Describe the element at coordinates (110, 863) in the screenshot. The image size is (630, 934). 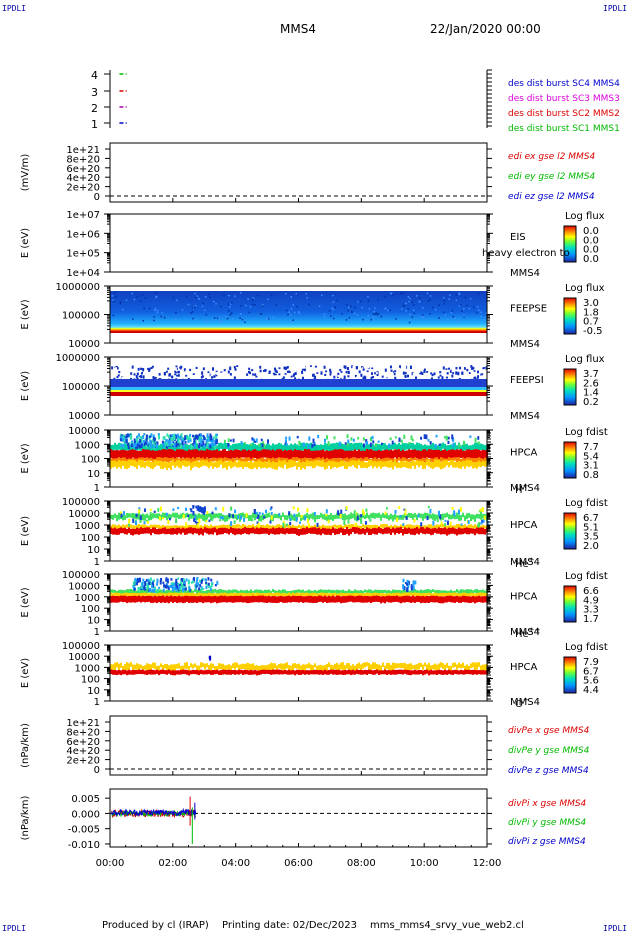
I see `xtick-label: 00:00` at that location.